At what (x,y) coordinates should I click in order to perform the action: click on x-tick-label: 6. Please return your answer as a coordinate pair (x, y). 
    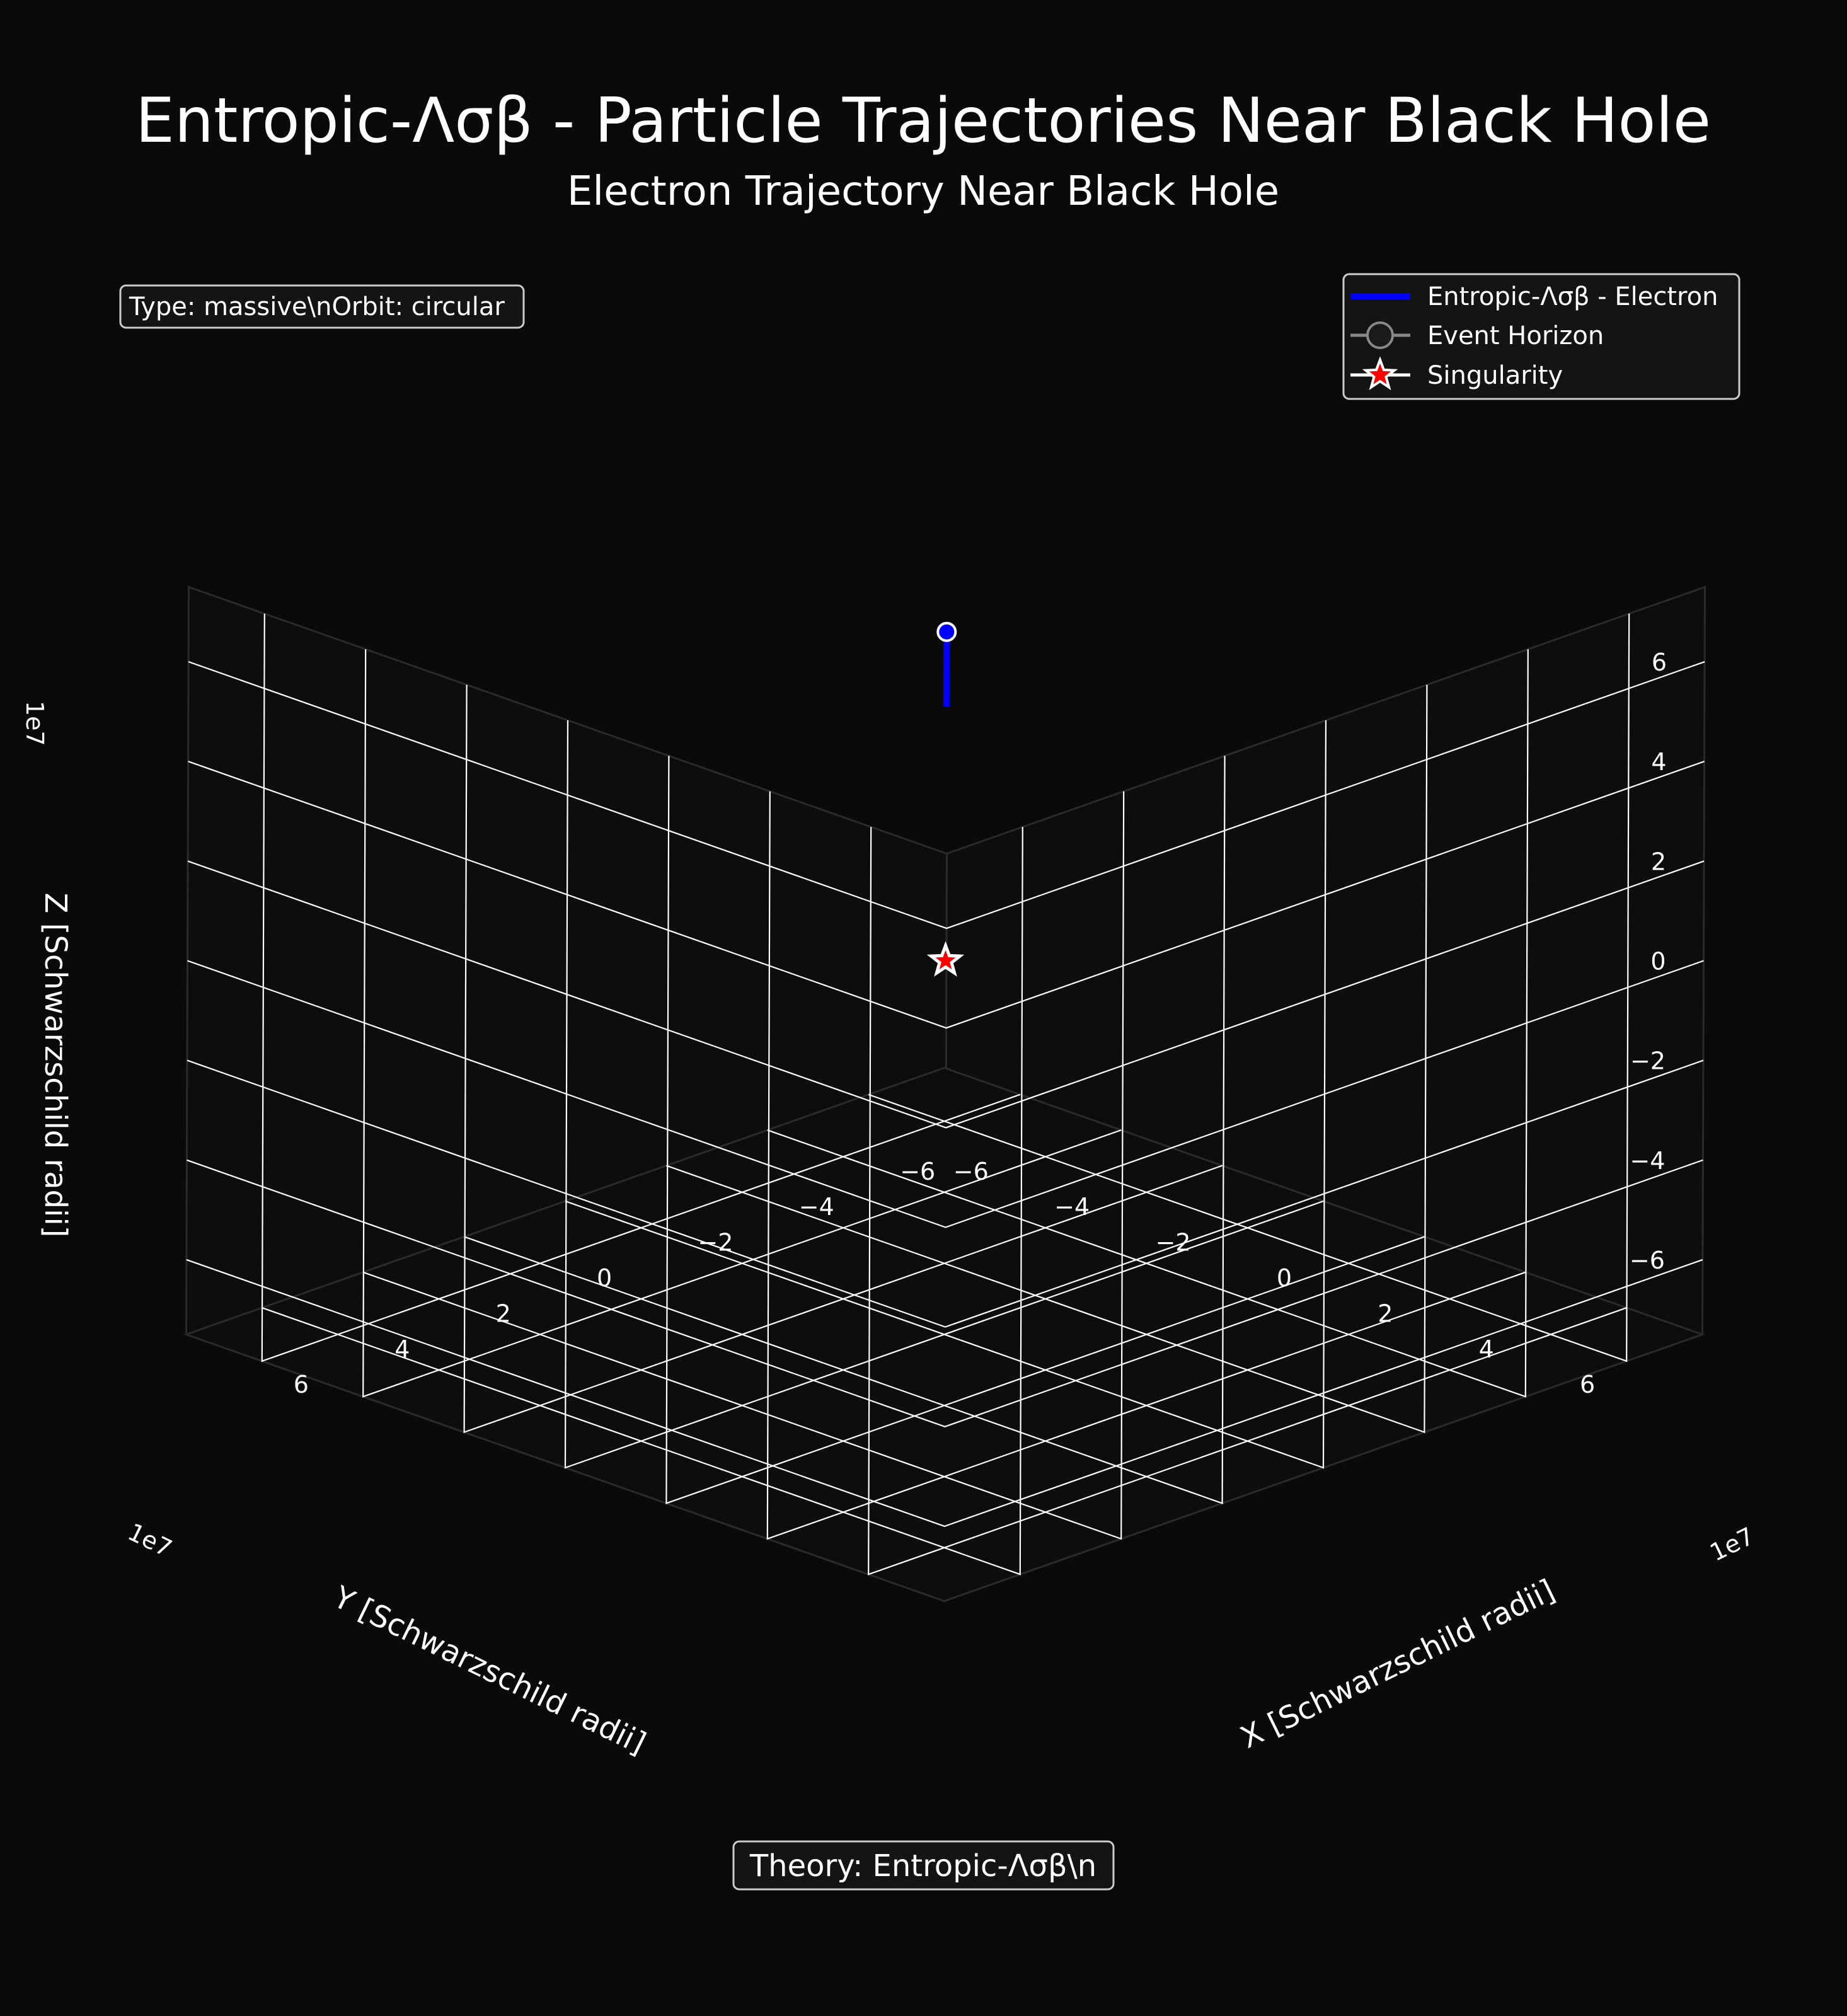
    Looking at the image, I should click on (301, 1384).